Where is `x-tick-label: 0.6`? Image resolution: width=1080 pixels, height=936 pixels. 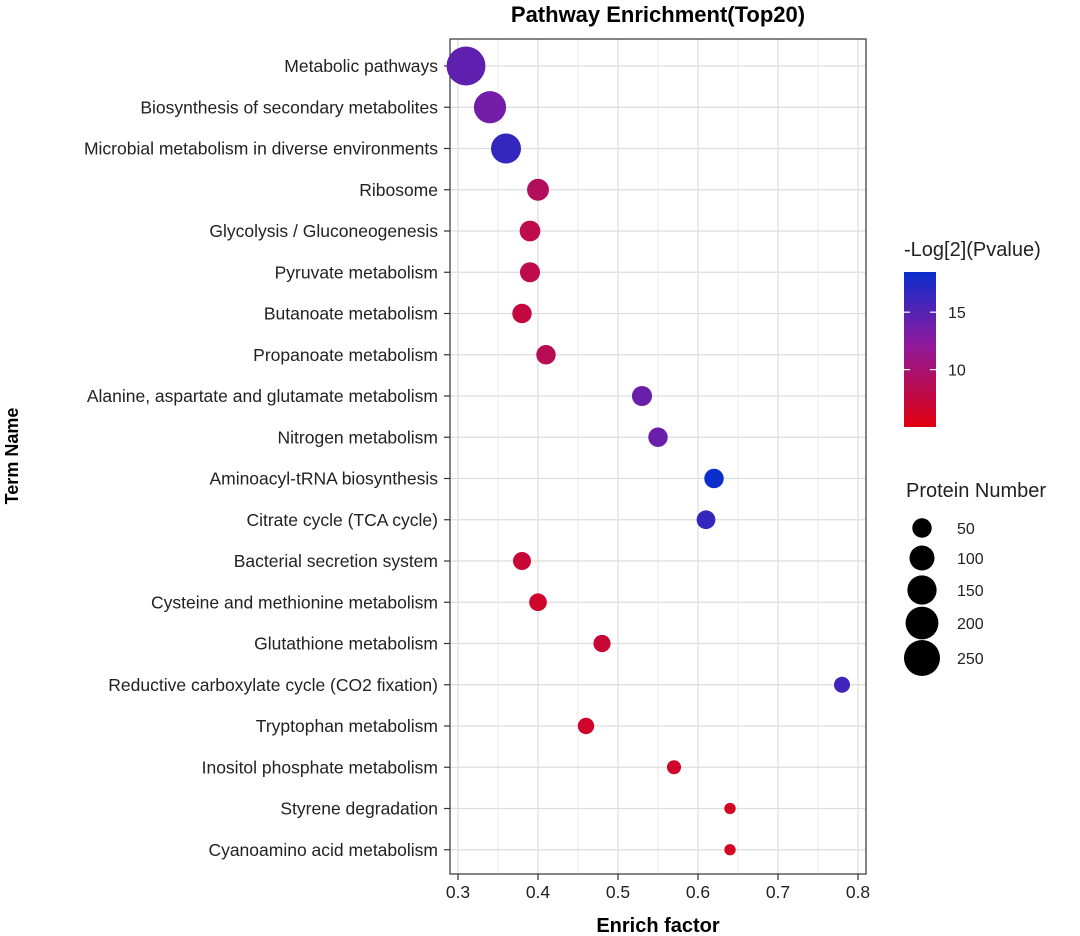 x-tick-label: 0.6 is located at coordinates (698, 892).